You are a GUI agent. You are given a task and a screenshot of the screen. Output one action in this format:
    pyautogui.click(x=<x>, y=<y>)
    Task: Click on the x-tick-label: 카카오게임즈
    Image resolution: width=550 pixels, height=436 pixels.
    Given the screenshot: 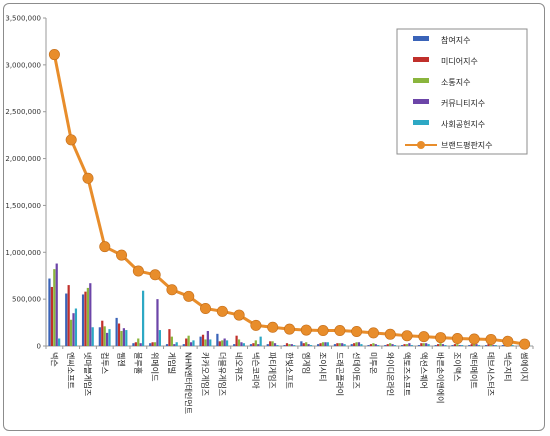 What is the action you would take?
    pyautogui.click(x=206, y=374)
    